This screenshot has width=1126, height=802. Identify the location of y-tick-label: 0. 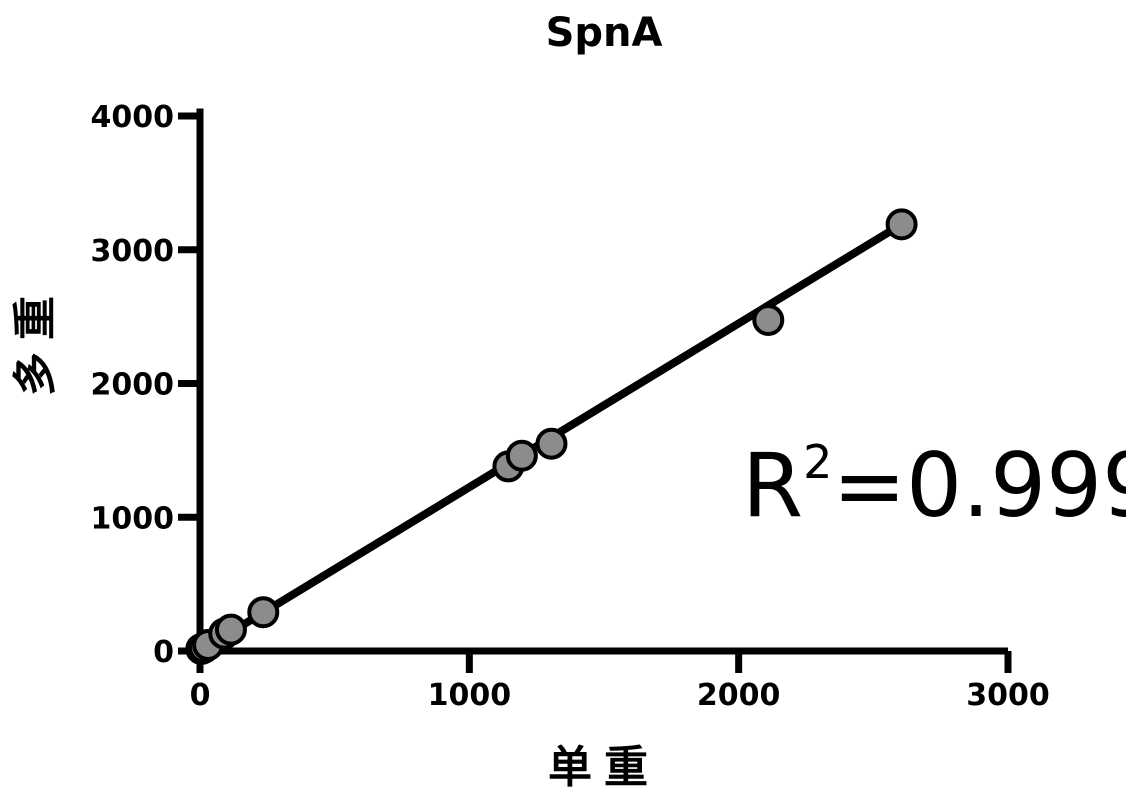
(163, 652).